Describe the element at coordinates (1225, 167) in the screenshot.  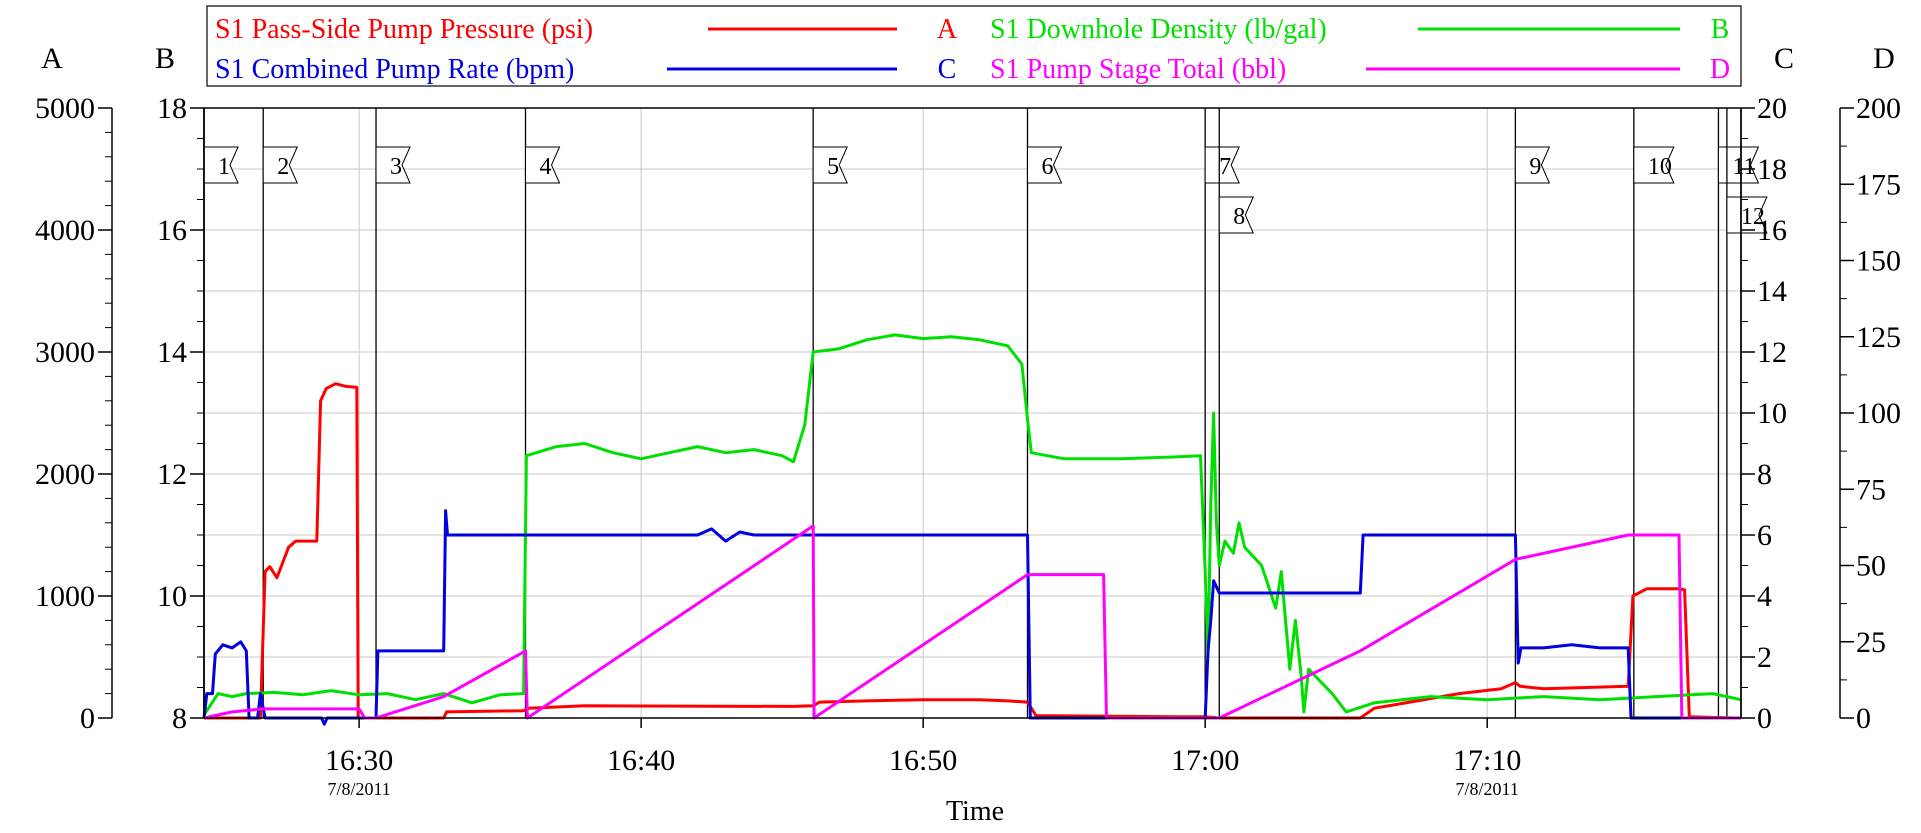
I see `stage-label: 7` at that location.